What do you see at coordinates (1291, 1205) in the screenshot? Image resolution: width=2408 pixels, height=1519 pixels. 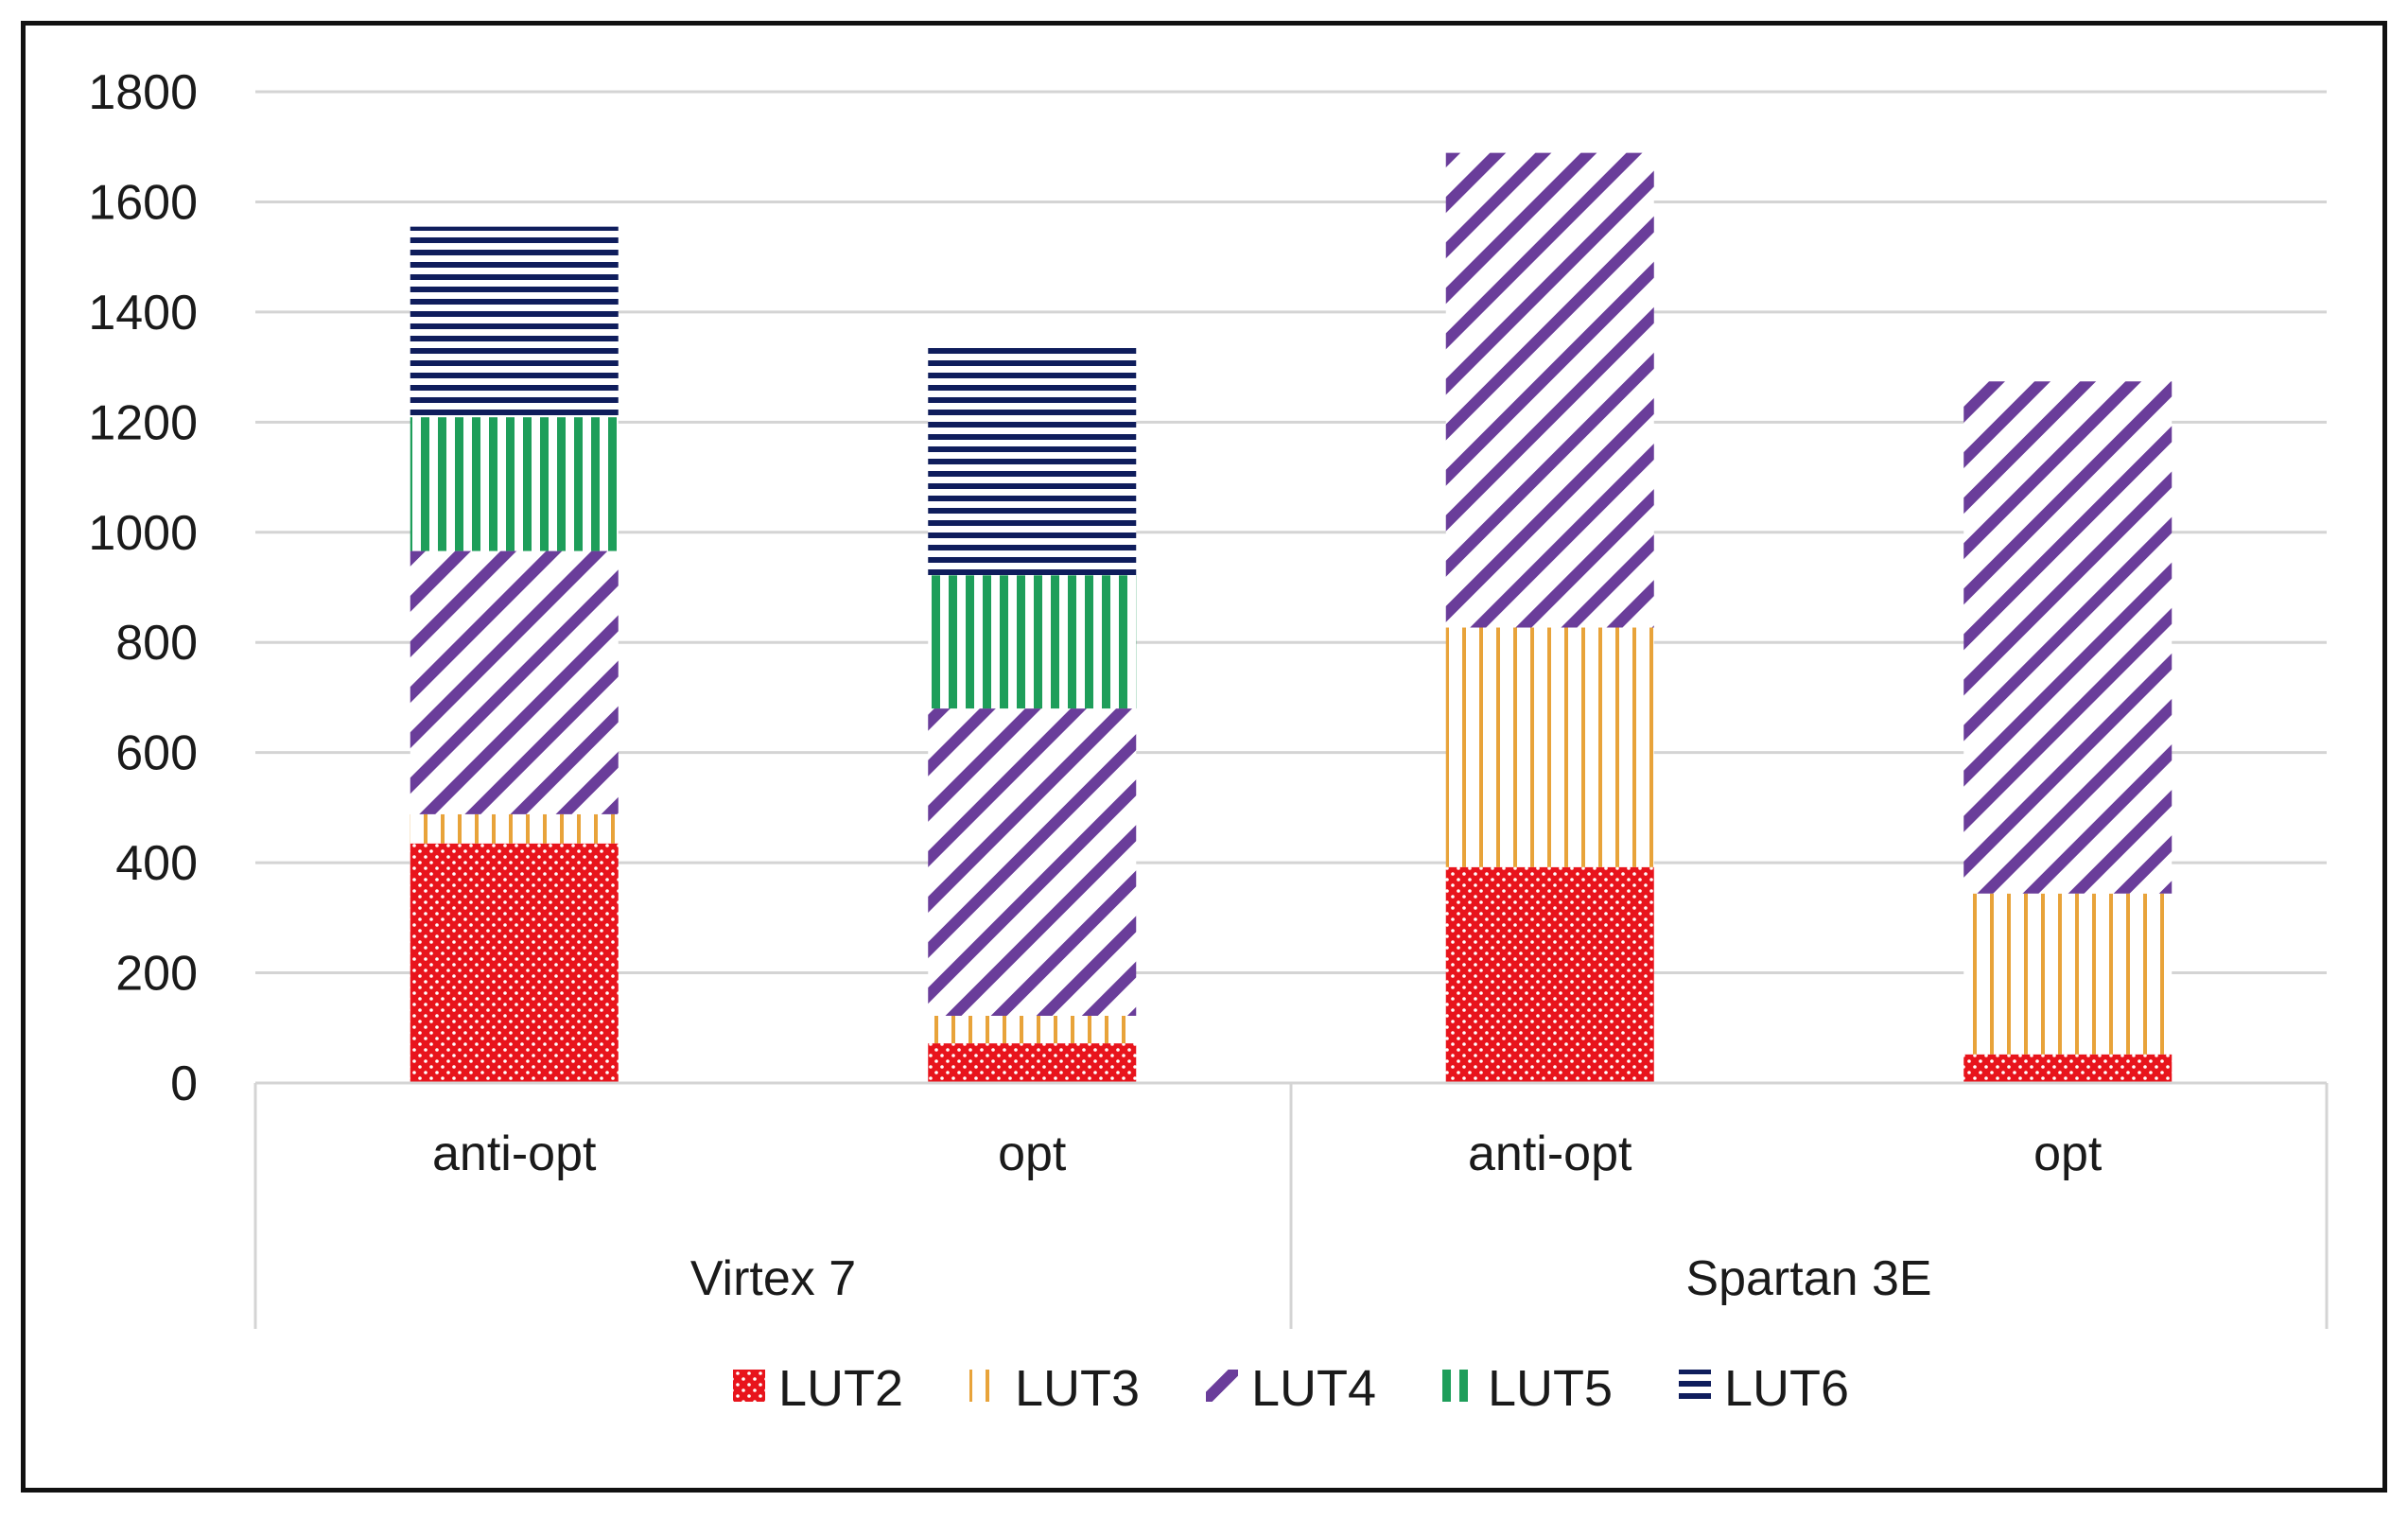 I see `category-axis: anti-opt opt anti-opt opt Virtex 7 Spartan 3E` at bounding box center [1291, 1205].